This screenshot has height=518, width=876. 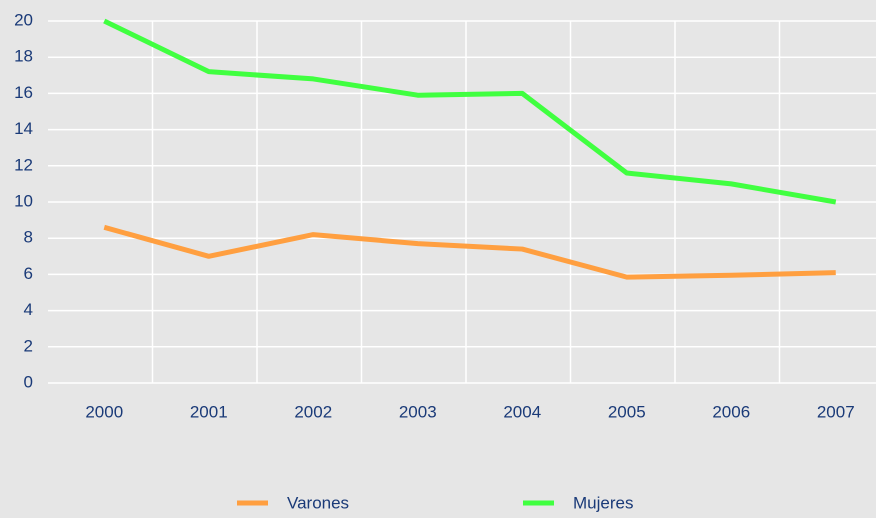 I want to click on y-tick-label: 4, so click(x=28, y=309).